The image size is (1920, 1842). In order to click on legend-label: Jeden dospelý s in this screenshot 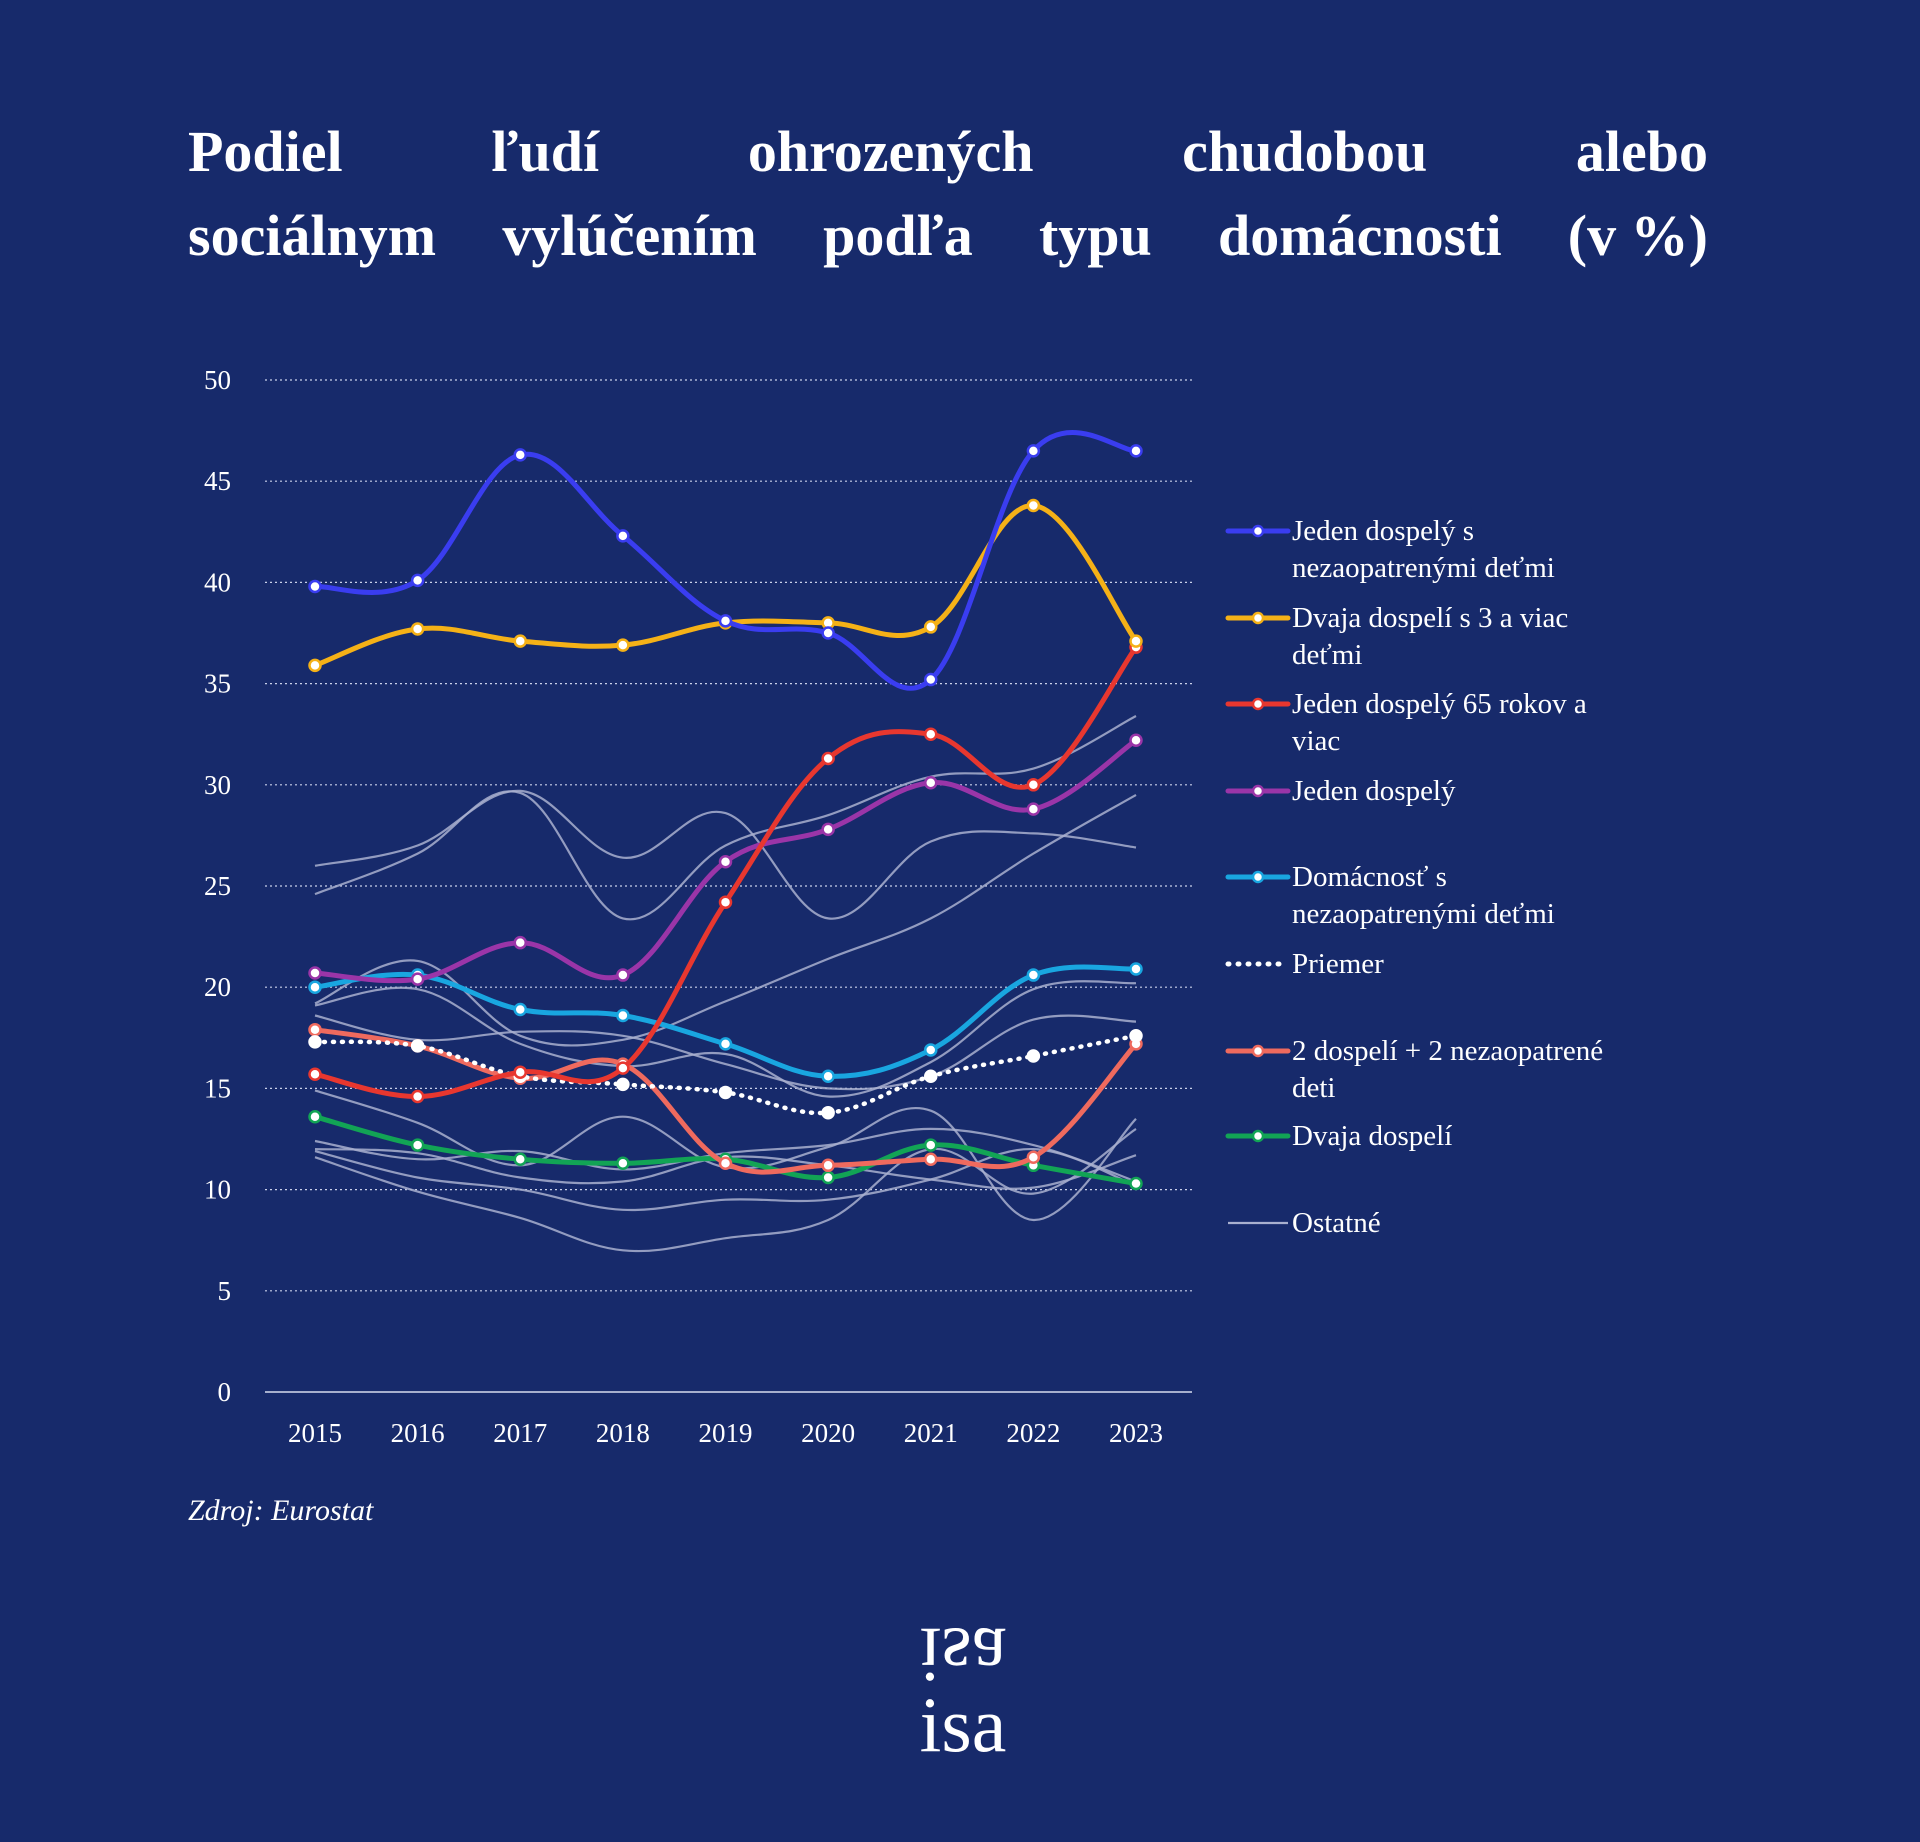, I will do `click(1383, 531)`.